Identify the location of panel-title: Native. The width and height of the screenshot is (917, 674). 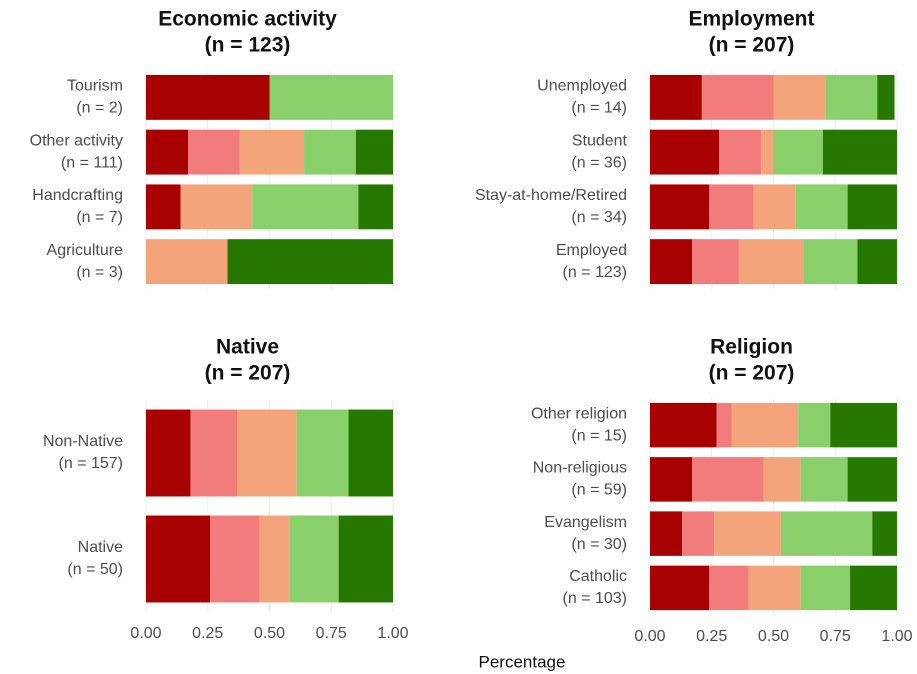
(247, 347).